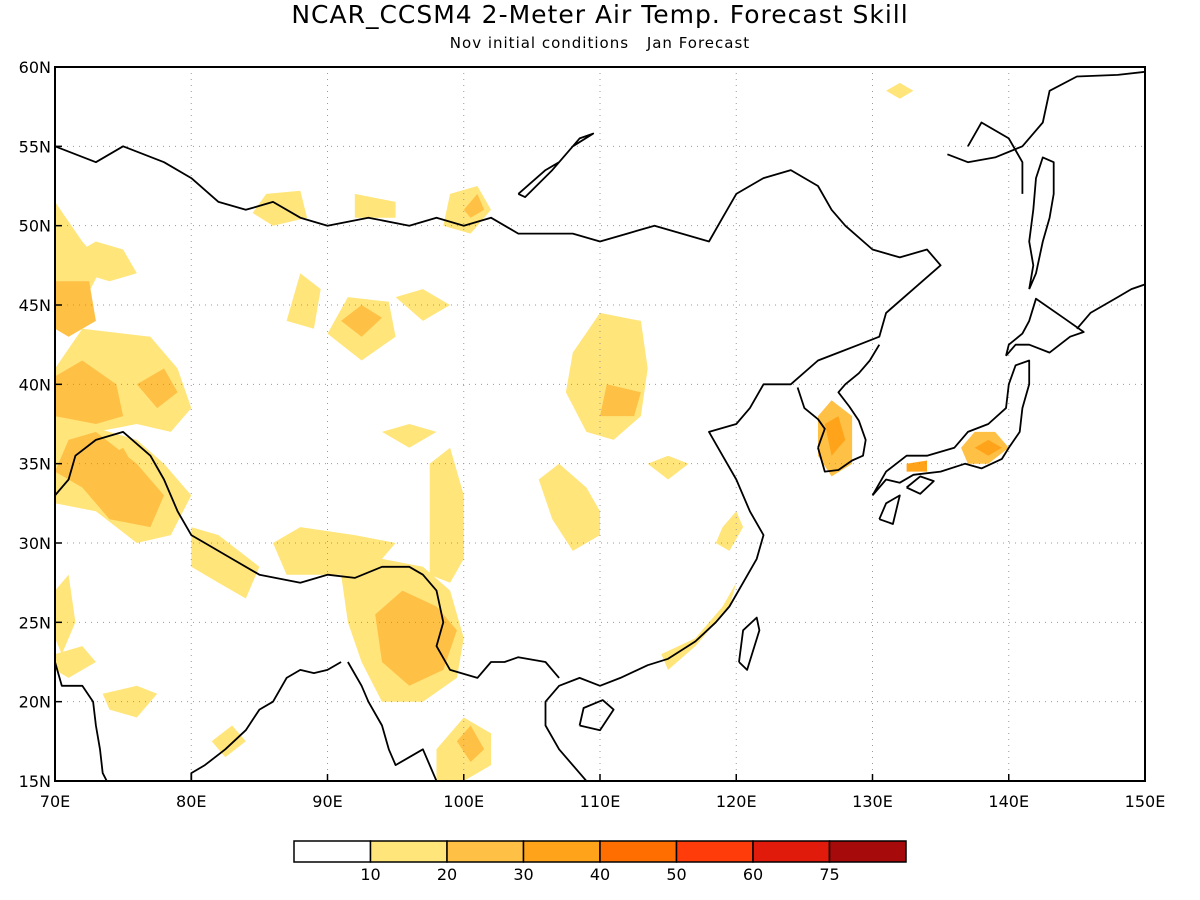 This screenshot has height=900, width=1200. Describe the element at coordinates (35, 226) in the screenshot. I see `y-tick-label: 50N` at that location.